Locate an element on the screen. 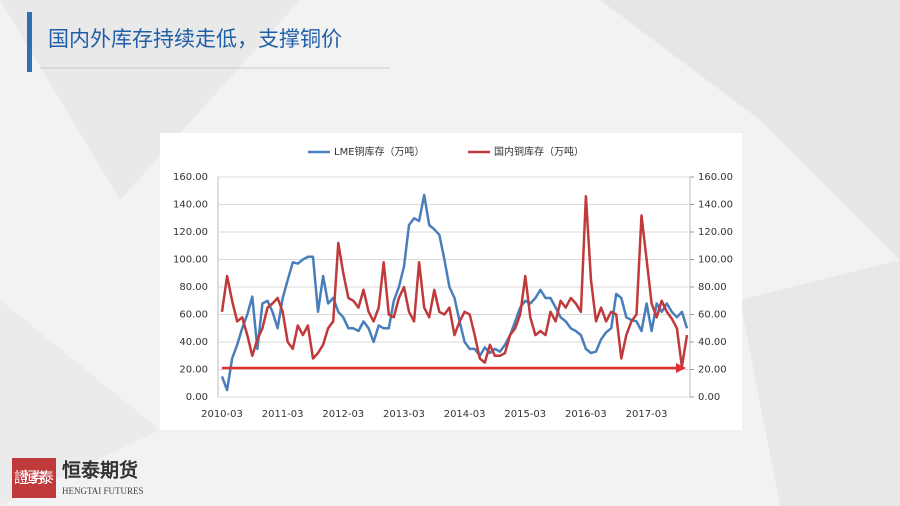 This screenshot has height=506, width=900. title-bar is located at coordinates (29, 42).